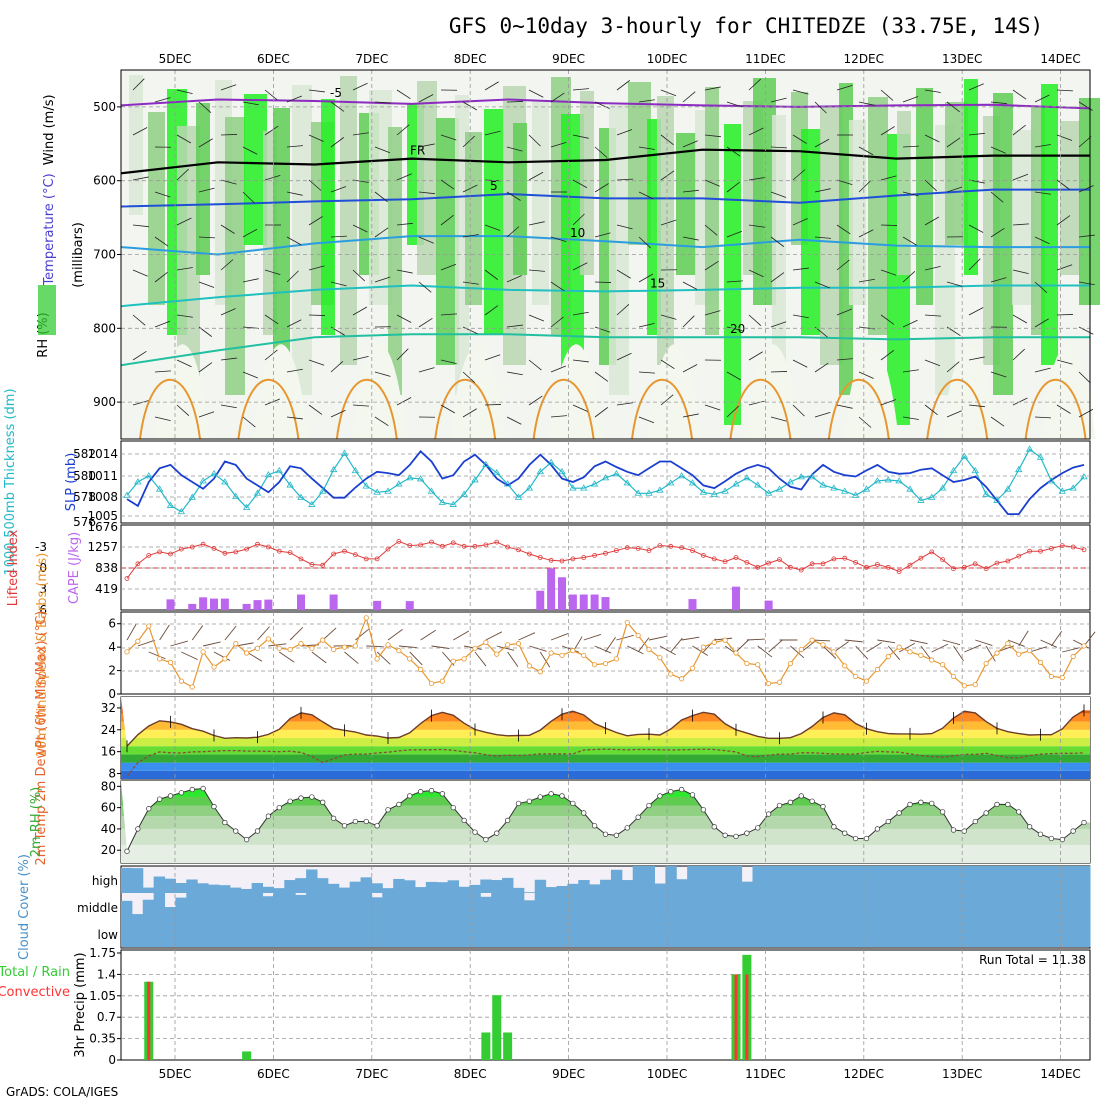  I want to click on precip-frame, so click(605, 1005).